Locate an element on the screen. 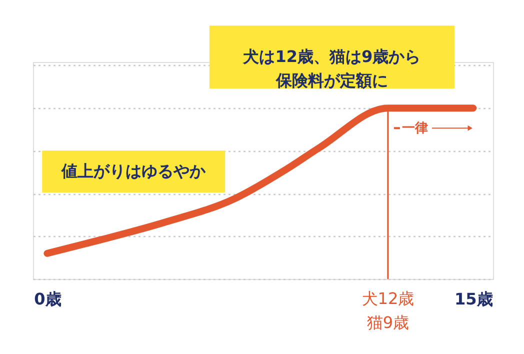  x-tick-label: 15歳 is located at coordinates (473, 299).